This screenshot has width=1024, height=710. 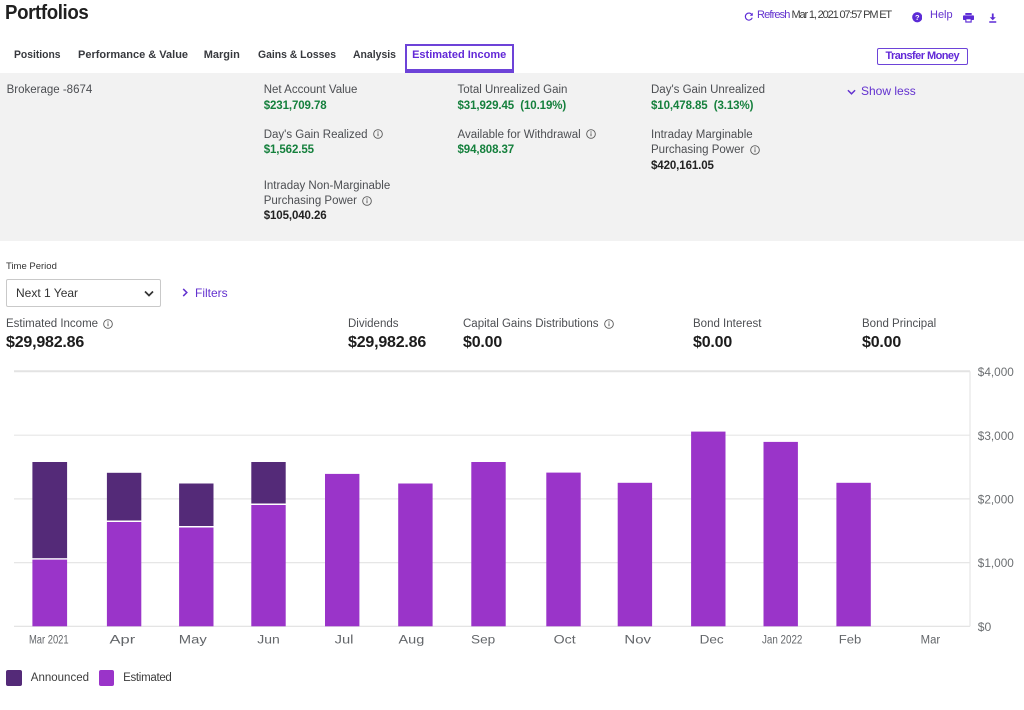 I want to click on svg-text: Mar, so click(x=931, y=640).